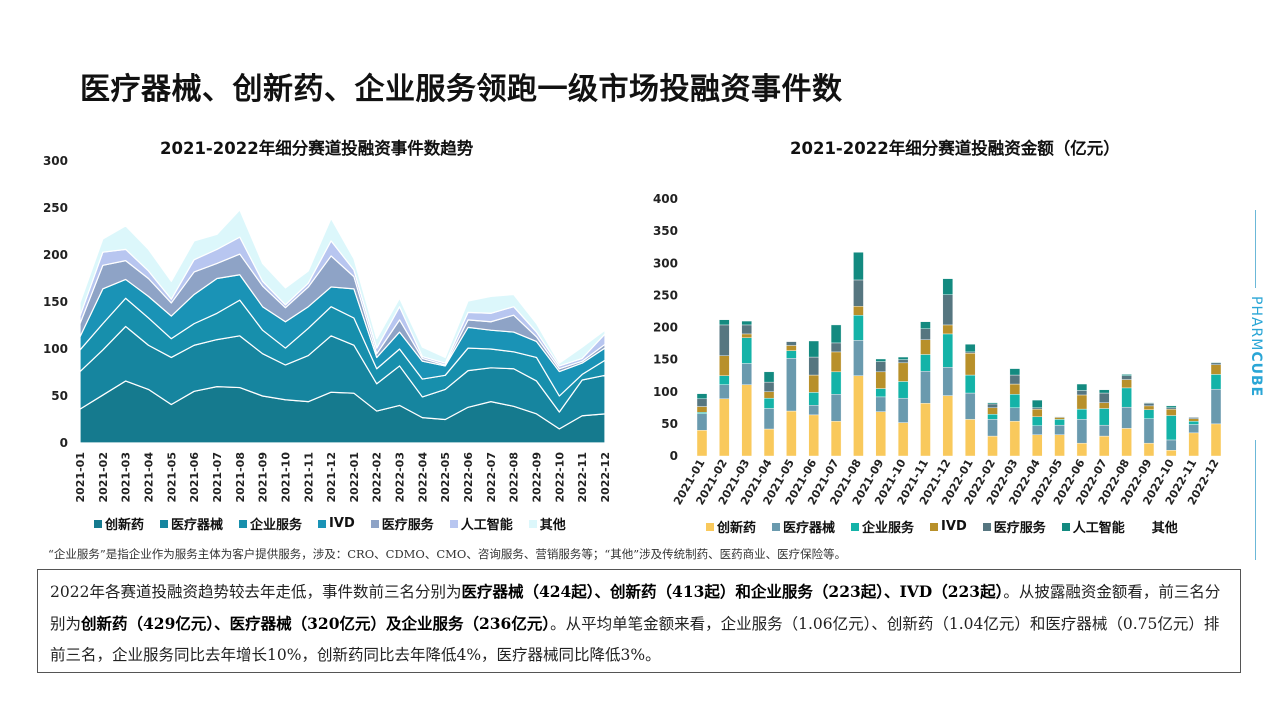 The image size is (1280, 717). I want to click on y-tick-label: 250, so click(55, 208).